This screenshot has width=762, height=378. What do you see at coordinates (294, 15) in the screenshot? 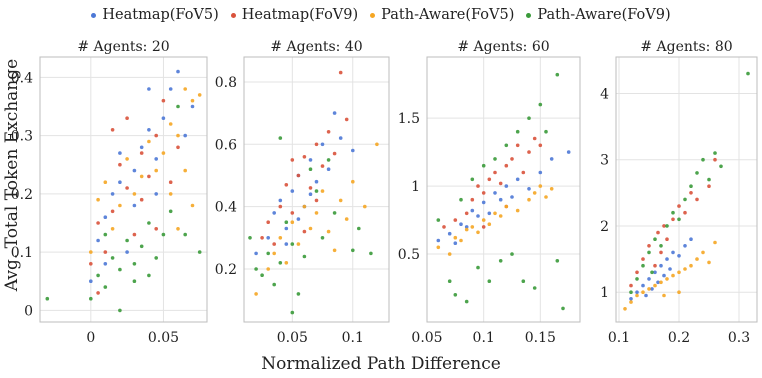
I see `legend-item-heatmap-fov9: Heatmap(FoV9)` at bounding box center [294, 15].